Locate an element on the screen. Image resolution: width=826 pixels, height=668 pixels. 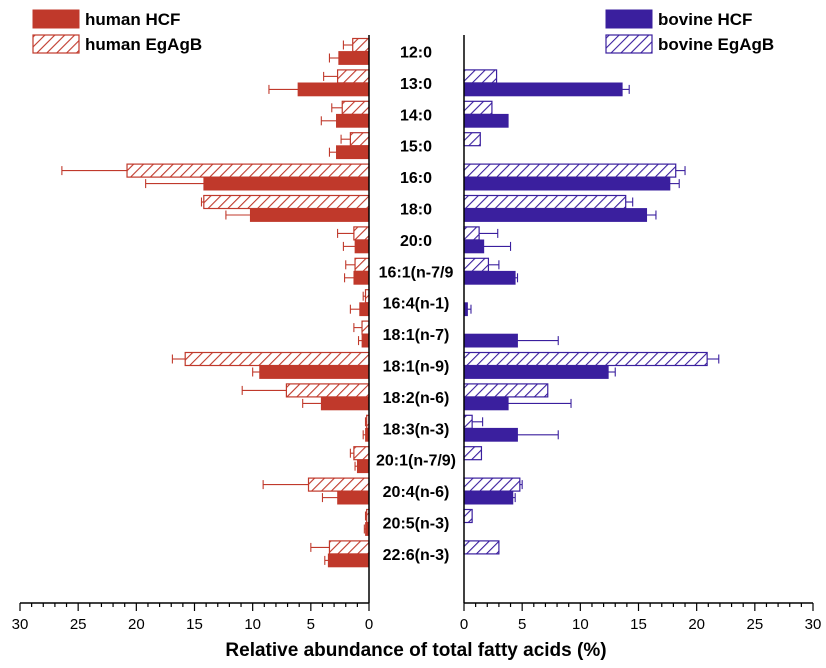
x-tick-label-left: 5 is located at coordinates (311, 624).